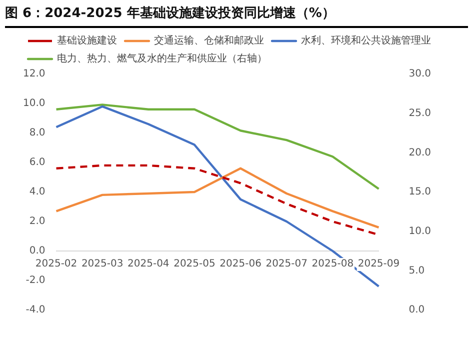 This screenshot has width=473, height=346. I want to click on legend-label: 电力、热力、燃气及水的生产和供应业（右轴）, so click(162, 58).